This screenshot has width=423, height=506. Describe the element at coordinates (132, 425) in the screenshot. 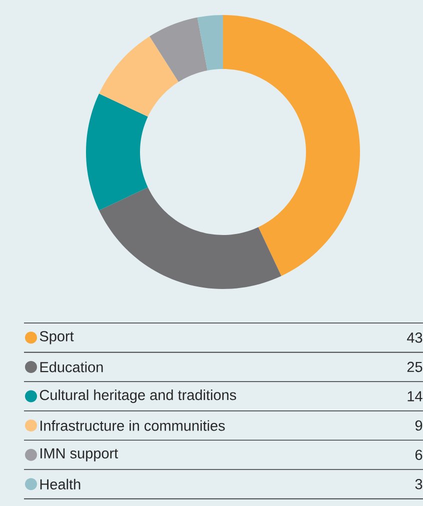

I see `legend-label: Infrastructure in communities` at that location.